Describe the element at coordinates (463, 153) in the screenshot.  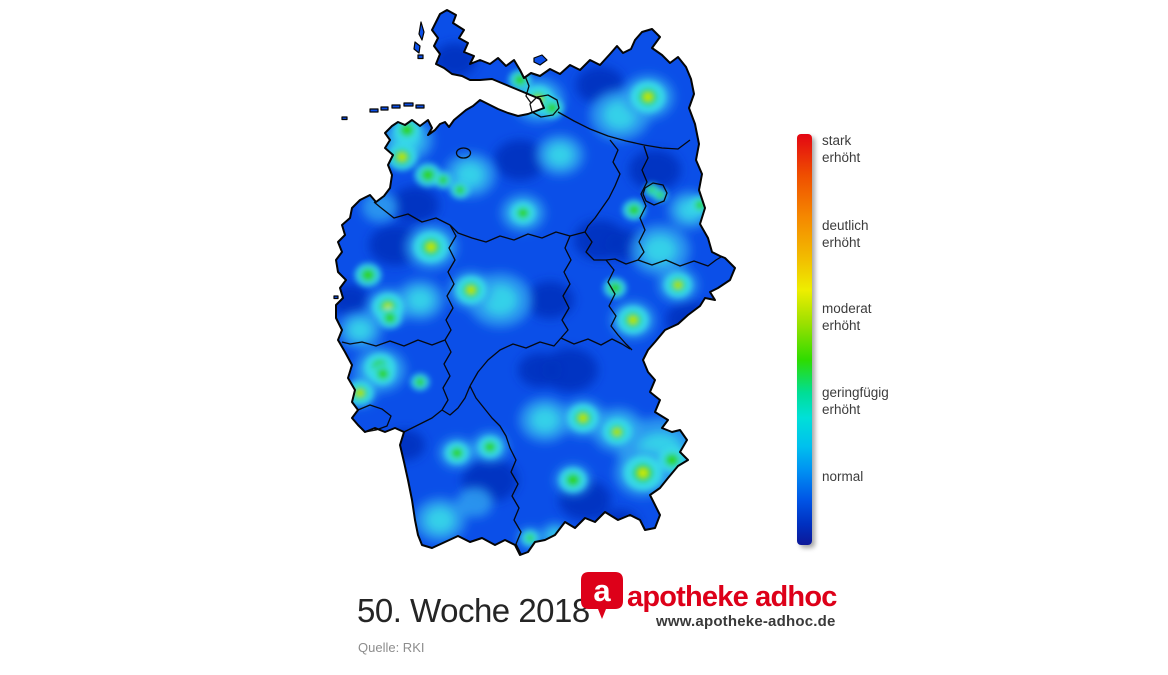
I see `bremen-border` at that location.